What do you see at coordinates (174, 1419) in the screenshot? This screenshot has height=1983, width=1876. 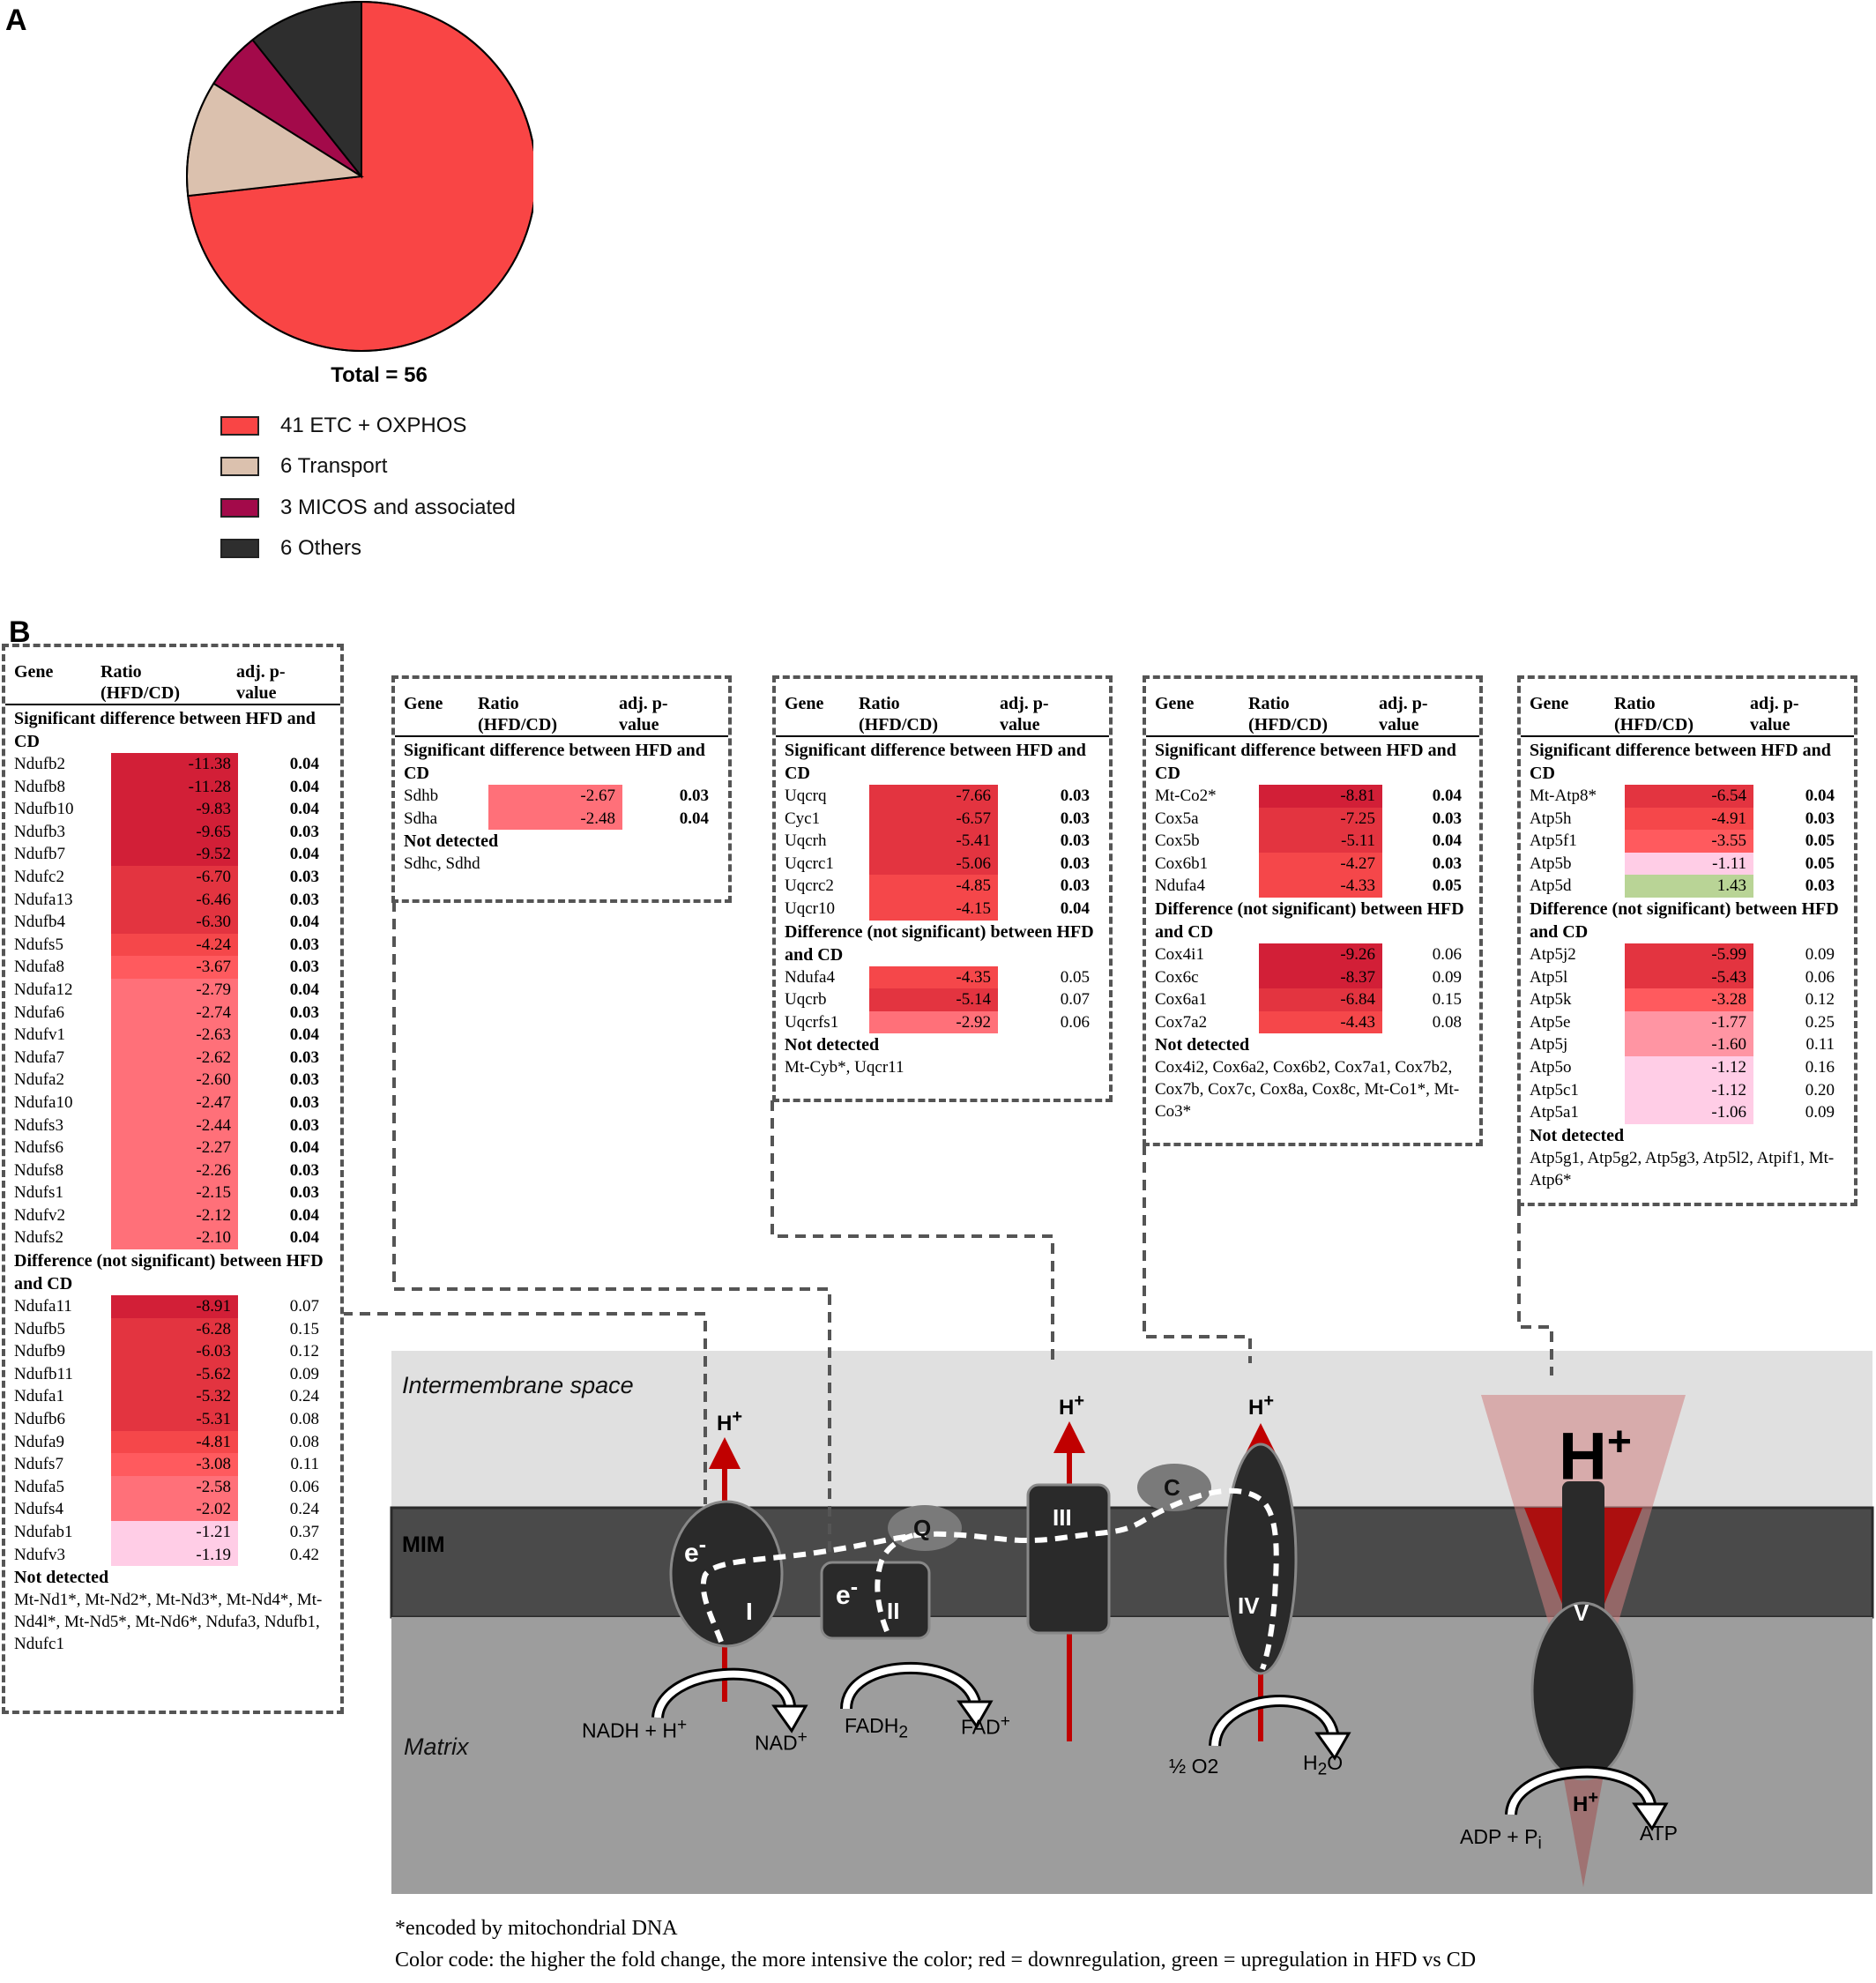 I see `ratio-cell: -5.31` at bounding box center [174, 1419].